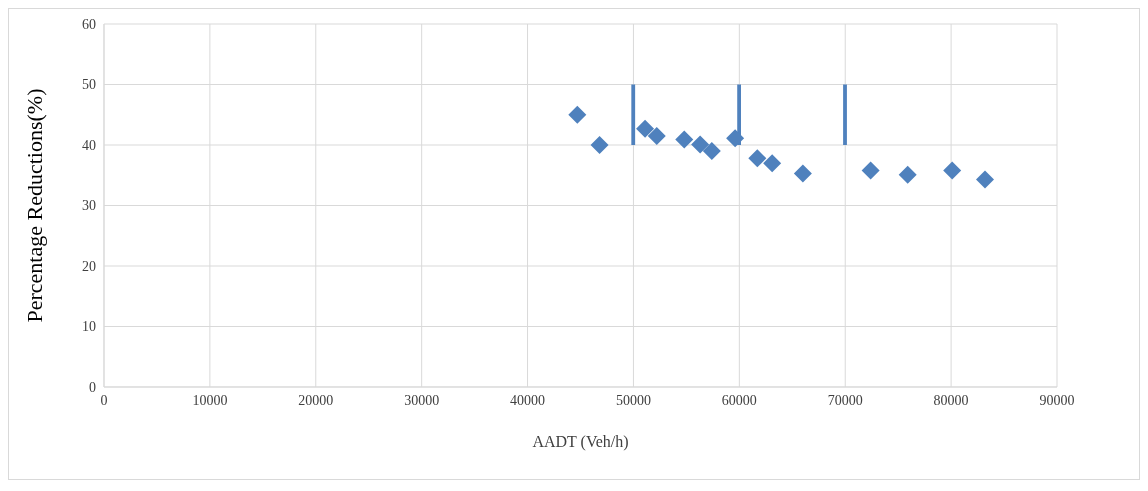 The width and height of the screenshot is (1148, 491). Describe the element at coordinates (580, 442) in the screenshot. I see `x-axis-title: AADT (Veh/h)` at that location.